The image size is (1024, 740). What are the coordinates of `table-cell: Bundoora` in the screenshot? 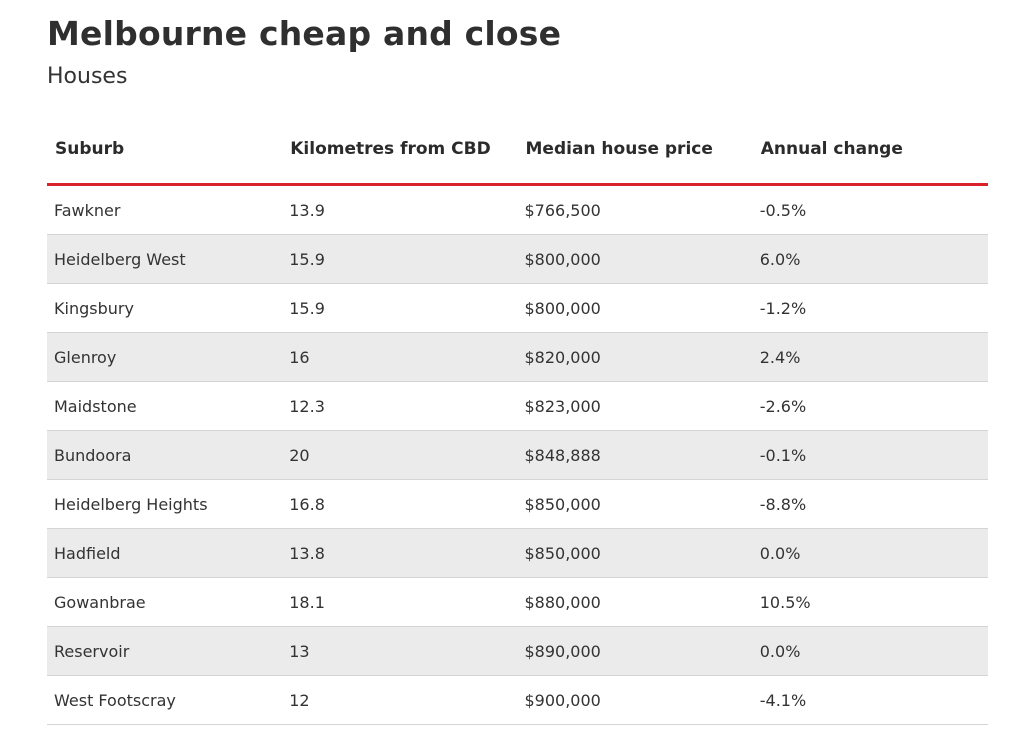 It's located at (165, 455).